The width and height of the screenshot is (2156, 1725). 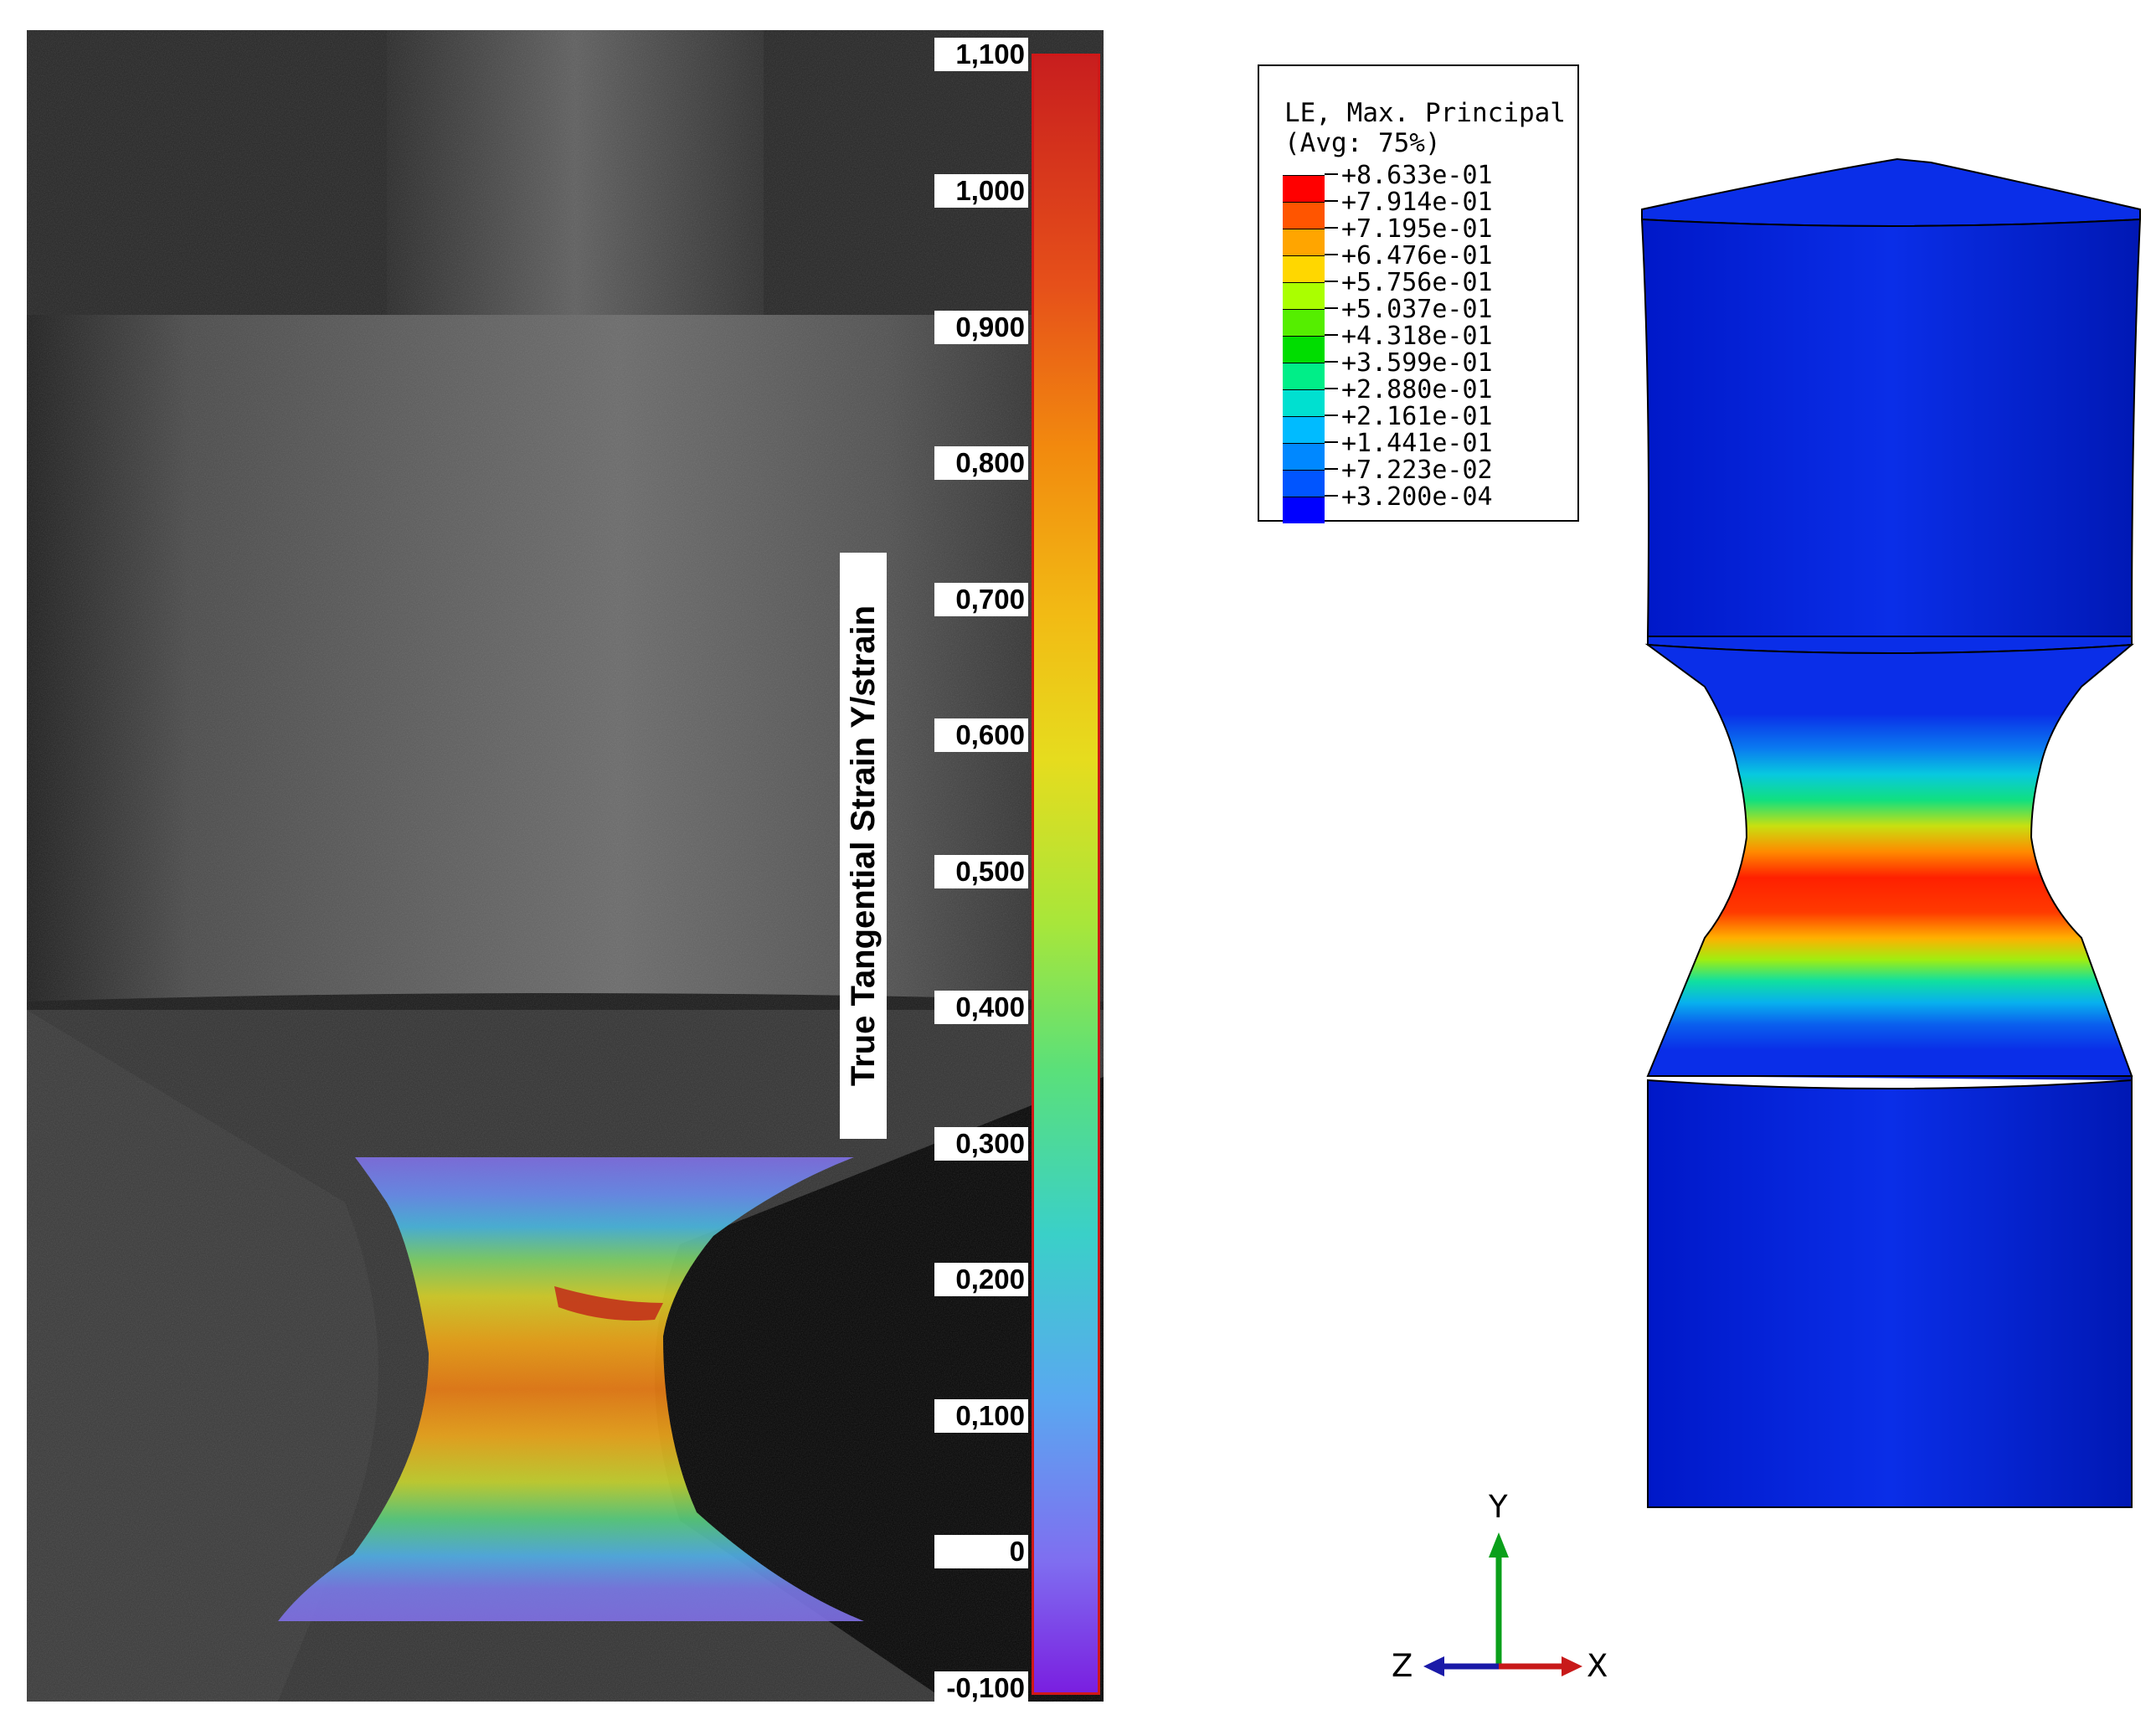 I want to click on legend-row: +1.441e-01, so click(x=1425, y=450).